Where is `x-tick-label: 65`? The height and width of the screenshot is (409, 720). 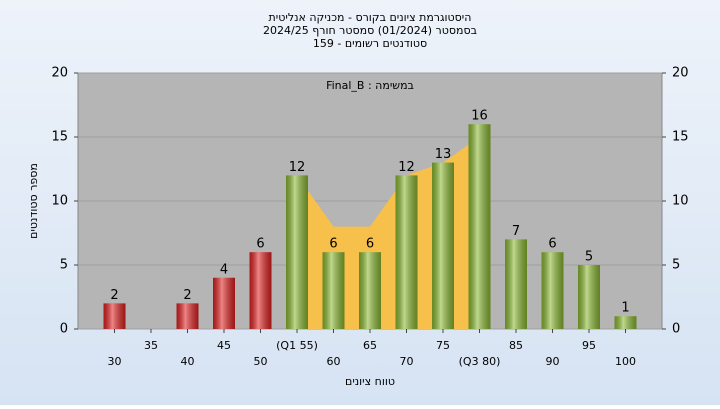
x-tick-label: 65 is located at coordinates (370, 345).